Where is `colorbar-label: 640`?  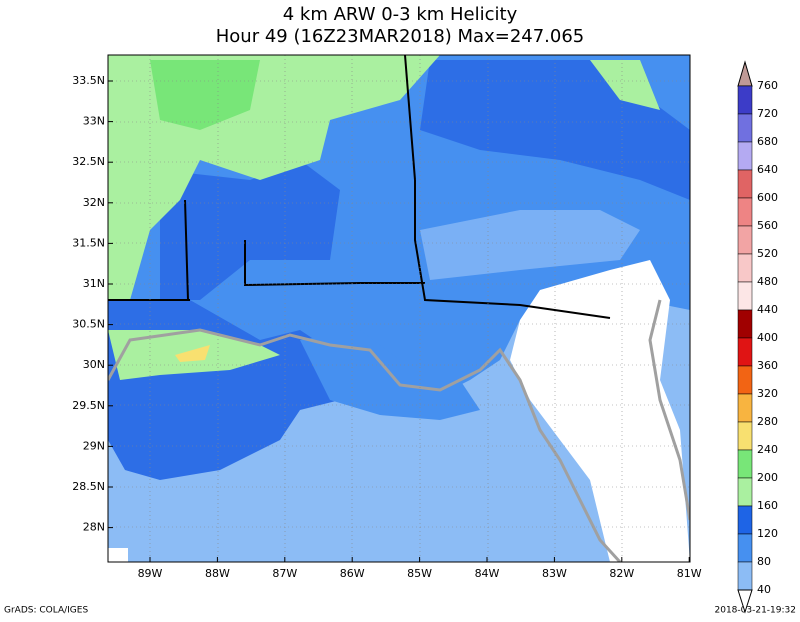
colorbar-label: 640 is located at coordinates (767, 169).